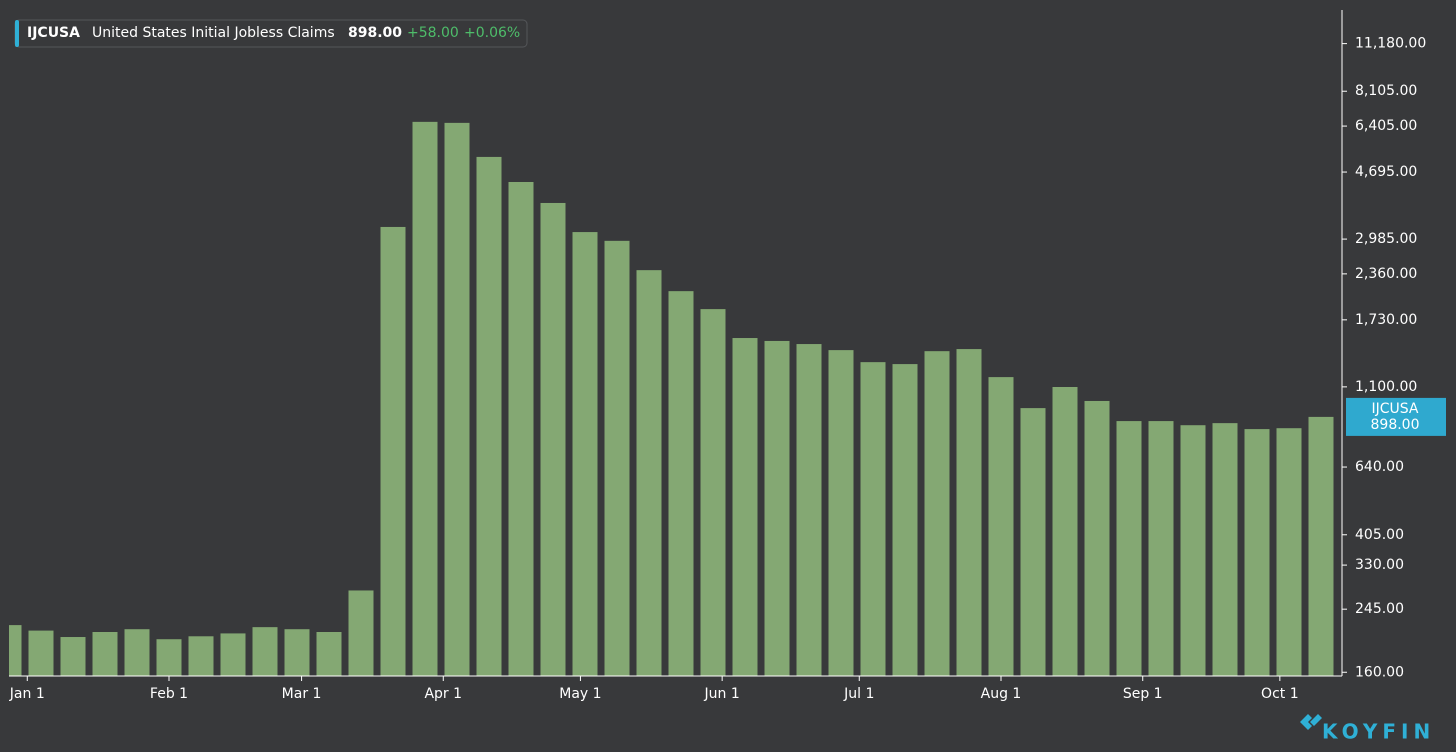 The width and height of the screenshot is (1456, 752). What do you see at coordinates (17, 33) in the screenshot?
I see `header-accent` at bounding box center [17, 33].